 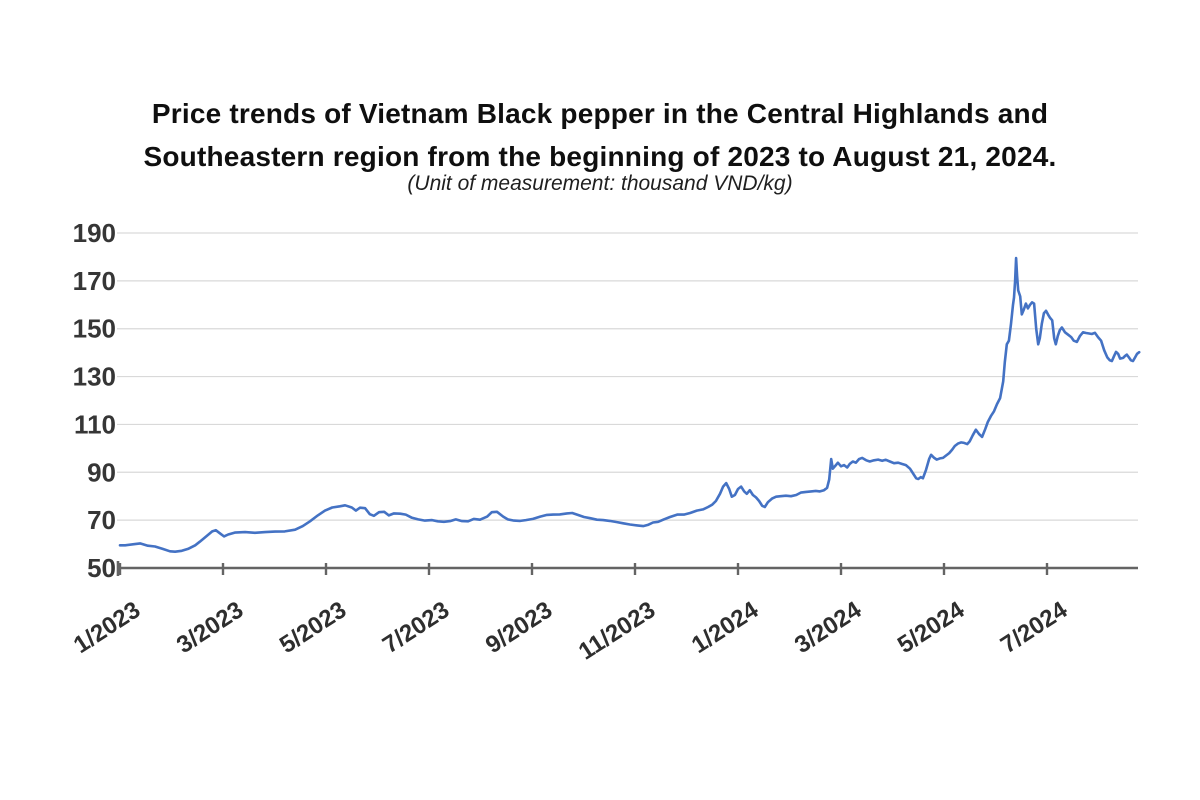 I want to click on x-tick-label-7/2023: 7/2023, so click(x=416, y=627).